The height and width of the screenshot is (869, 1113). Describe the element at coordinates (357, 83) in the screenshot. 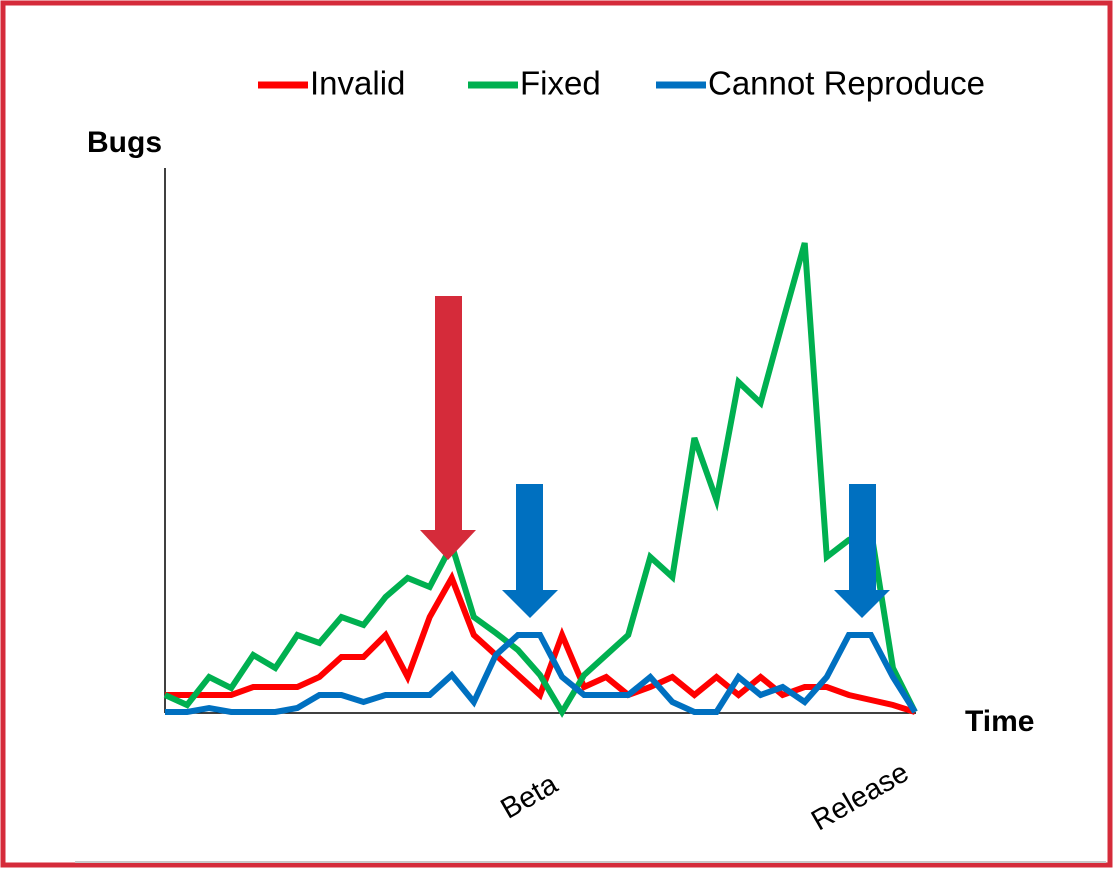

I see `legend-label: Invalid` at that location.